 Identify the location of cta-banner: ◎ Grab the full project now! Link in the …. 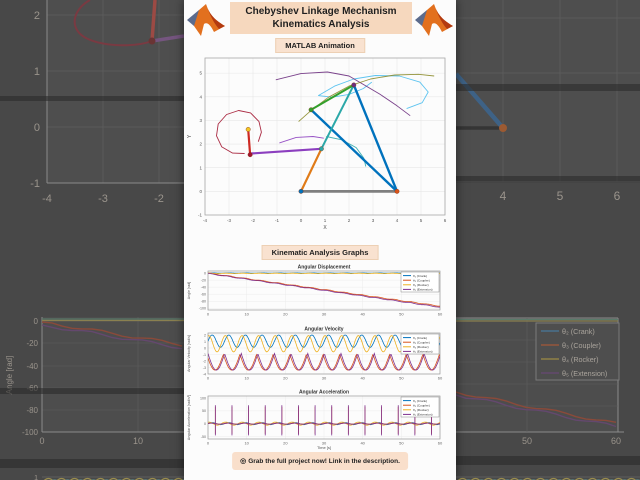
(320, 461).